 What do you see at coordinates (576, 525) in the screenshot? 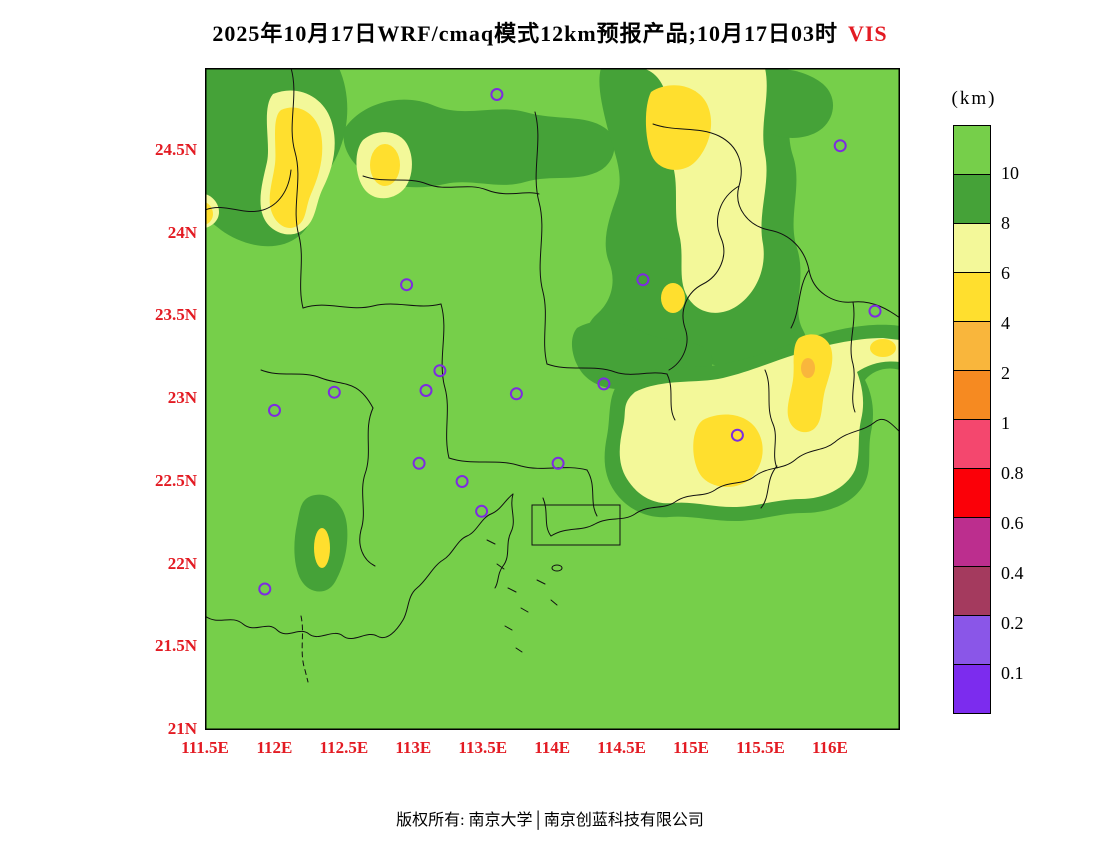
I see `estuary-inset-box` at bounding box center [576, 525].